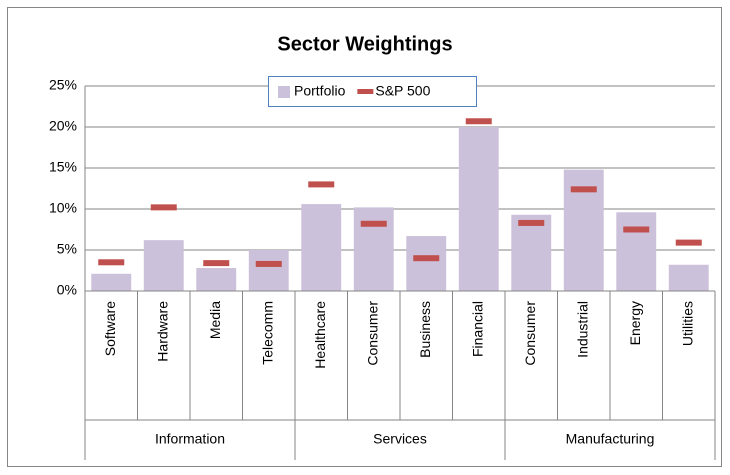 The width and height of the screenshot is (730, 475). Describe the element at coordinates (162, 331) in the screenshot. I see `x-tick-label: Hardware` at that location.